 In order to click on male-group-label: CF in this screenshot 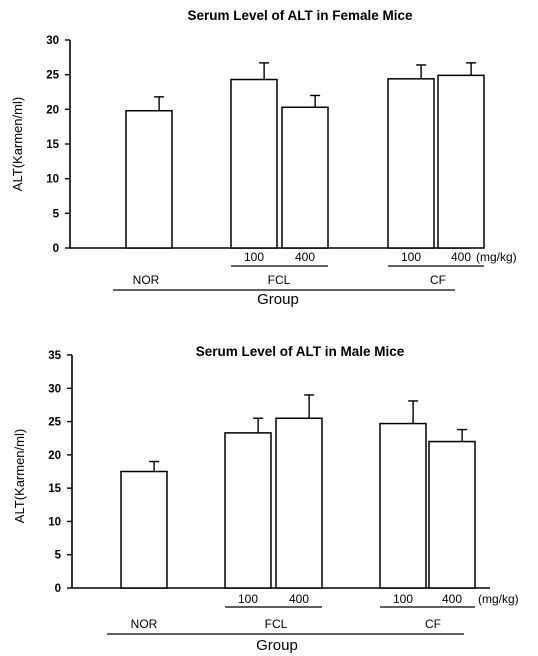, I will do `click(433, 624)`.